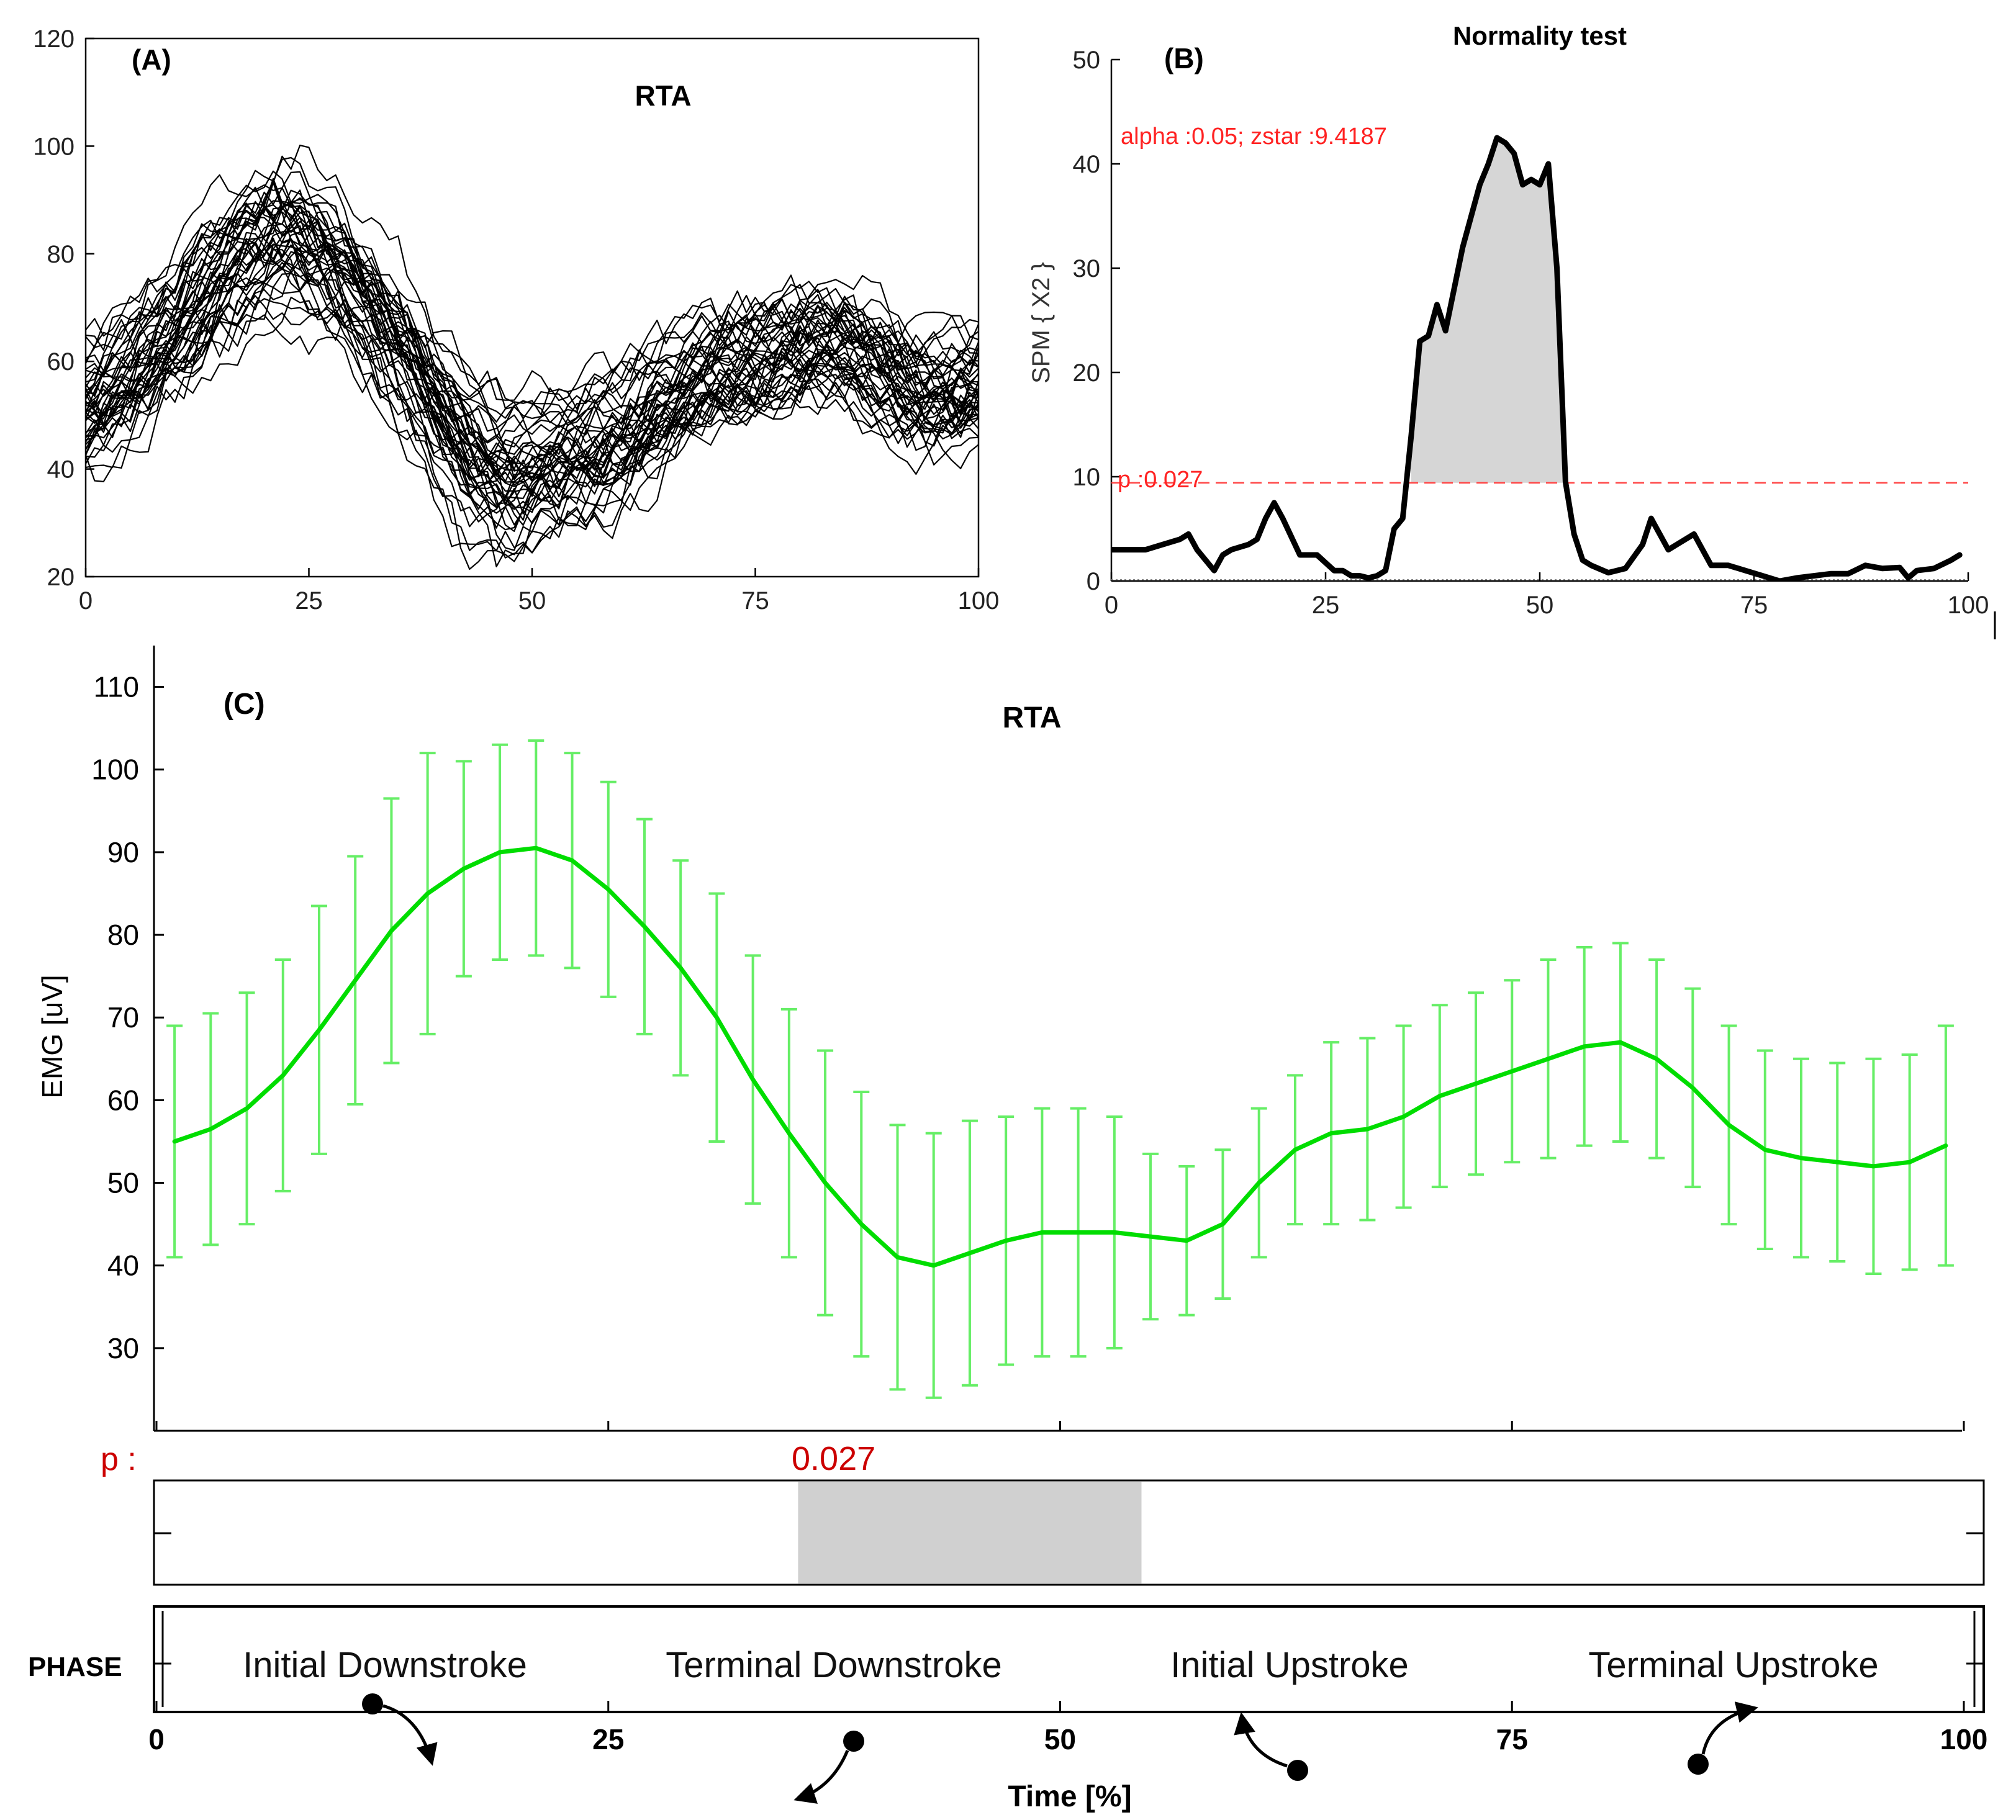 Image resolution: width=2016 pixels, height=1820 pixels. I want to click on time-axis-tick-label: 100, so click(1964, 1739).